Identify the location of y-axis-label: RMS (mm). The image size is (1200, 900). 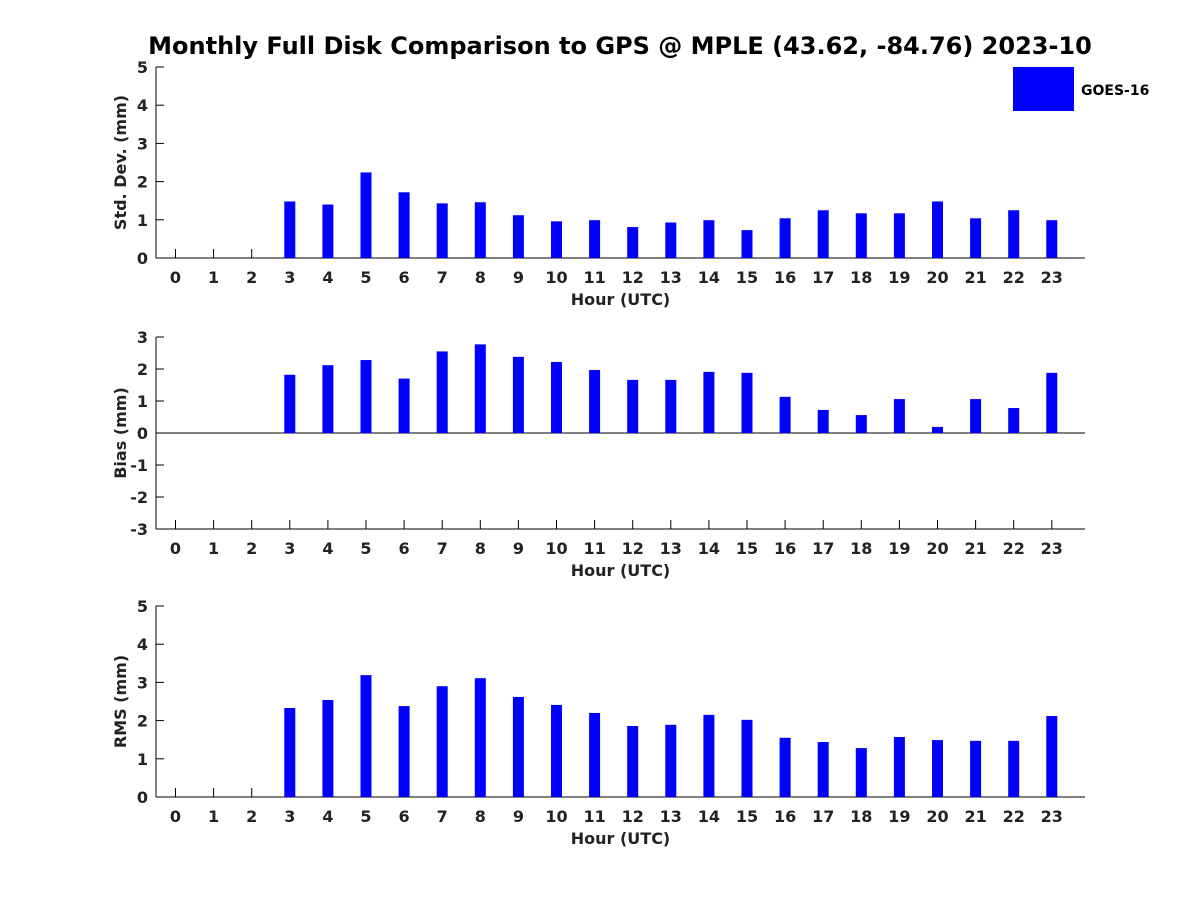
(120, 701).